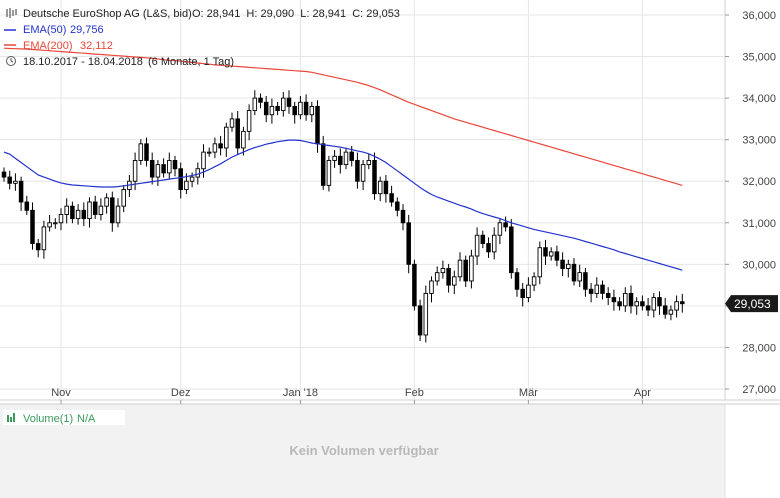 Image resolution: width=780 pixels, height=498 pixels. Describe the element at coordinates (11, 417) in the screenshot. I see `volume-bars-icon` at that location.